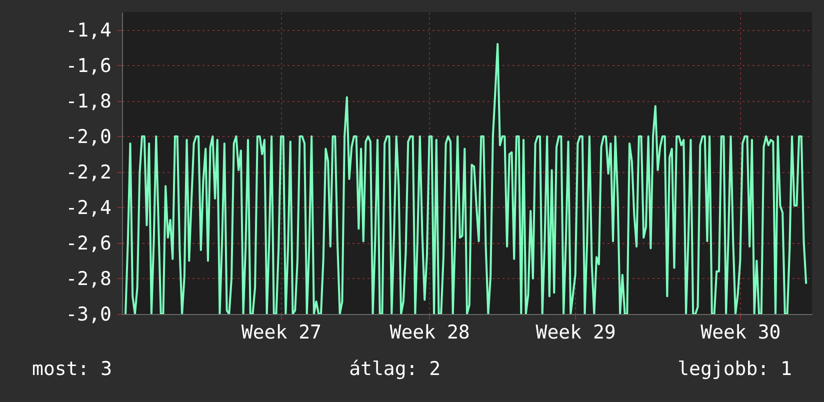  What do you see at coordinates (735, 369) in the screenshot?
I see `text: legjobb: 1` at bounding box center [735, 369].